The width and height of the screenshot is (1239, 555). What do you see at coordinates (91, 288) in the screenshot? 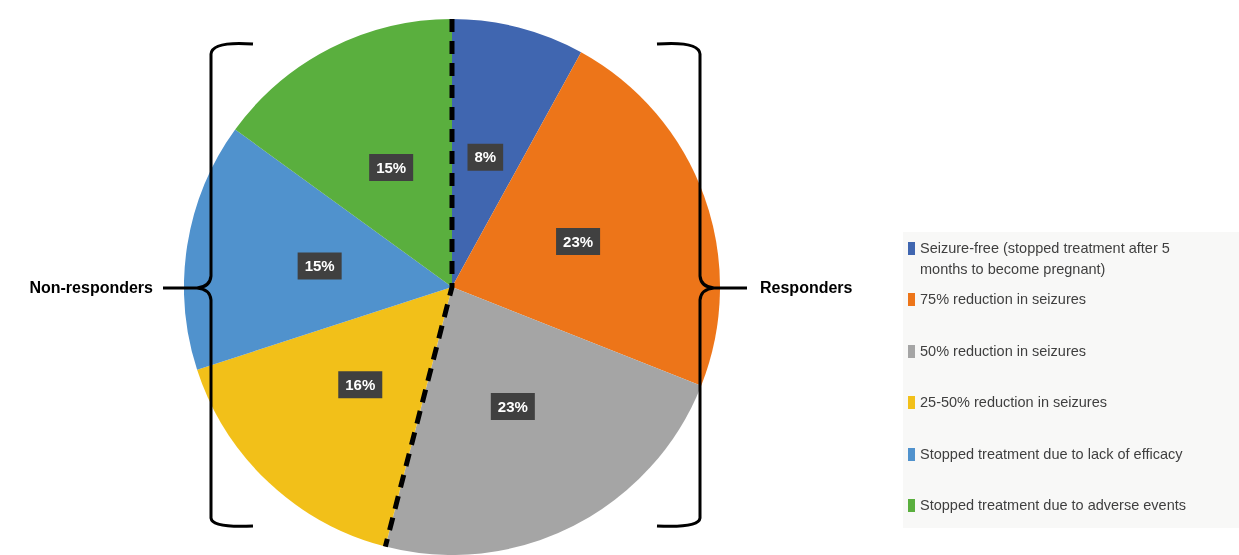
I see `text: Non-responders` at bounding box center [91, 288].